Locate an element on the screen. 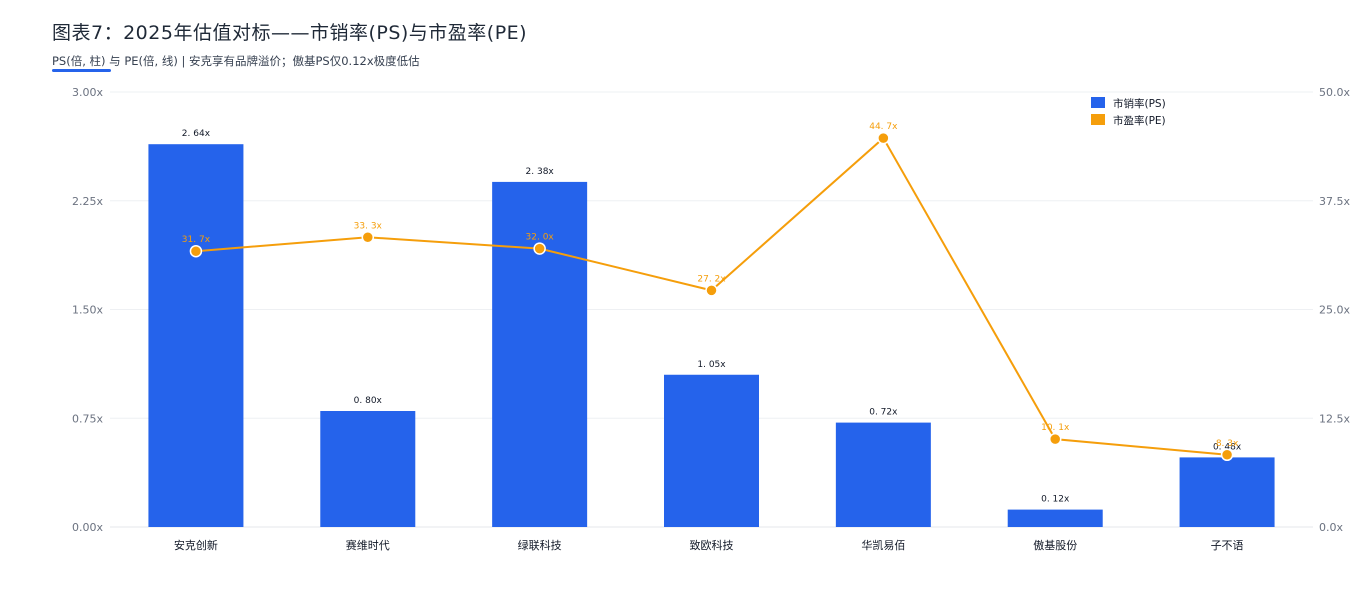  title-accent-bar is located at coordinates (81, 70).